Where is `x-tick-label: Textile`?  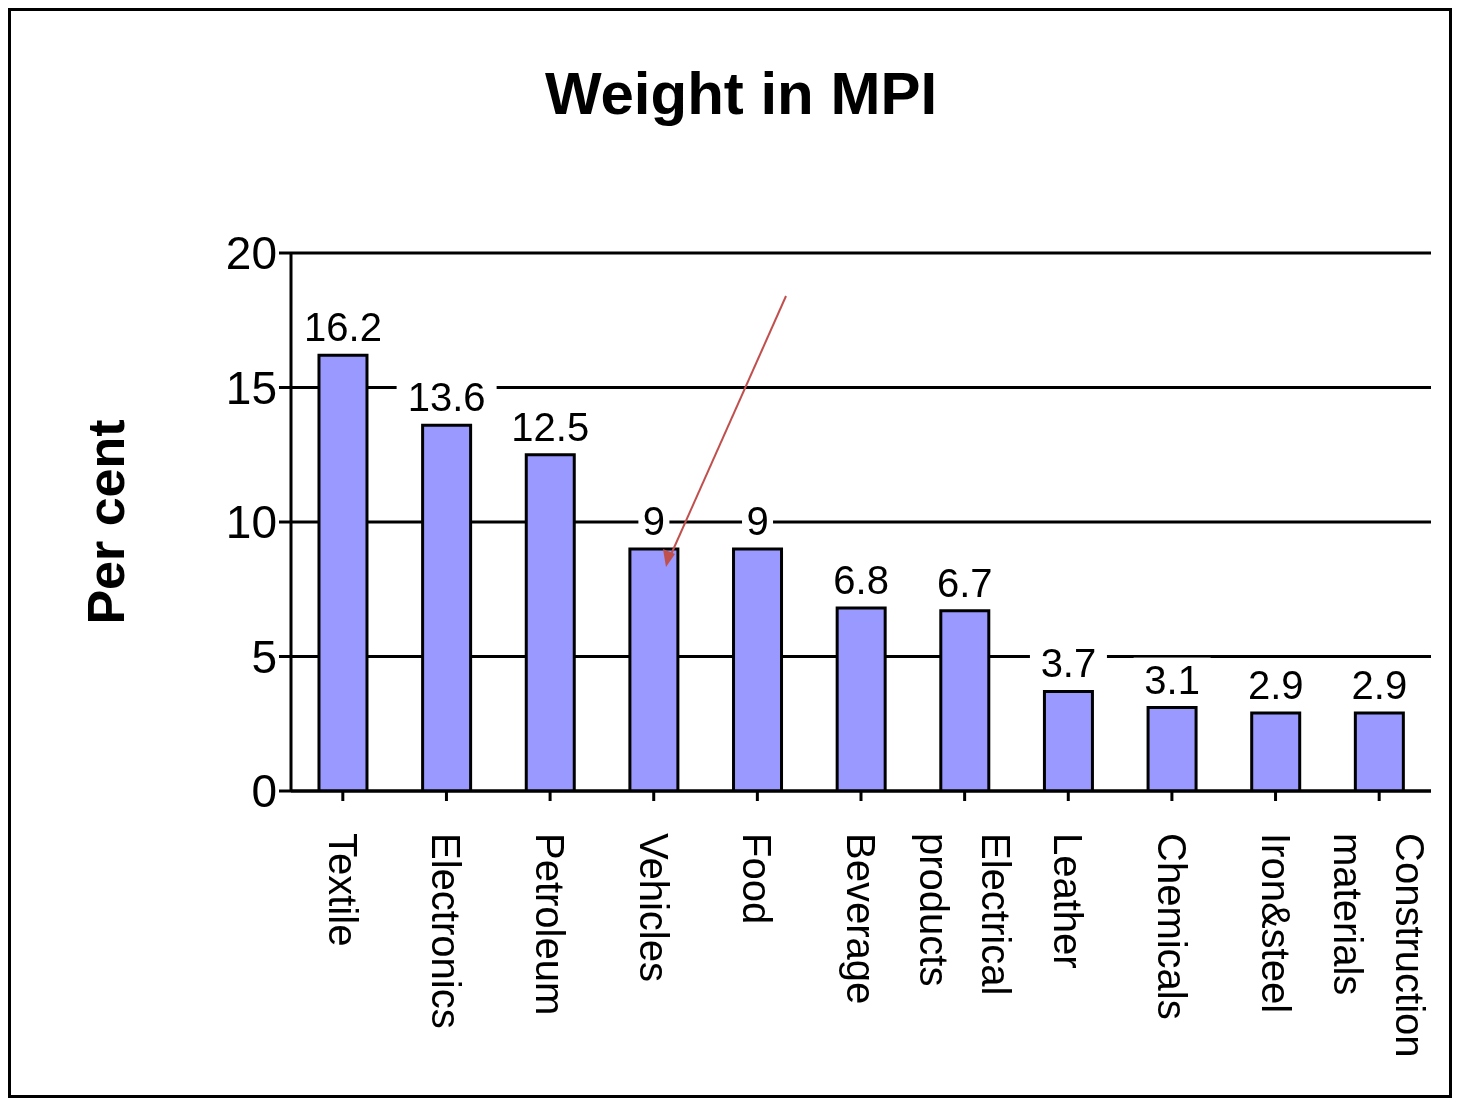 x-tick-label: Textile is located at coordinates (342, 890).